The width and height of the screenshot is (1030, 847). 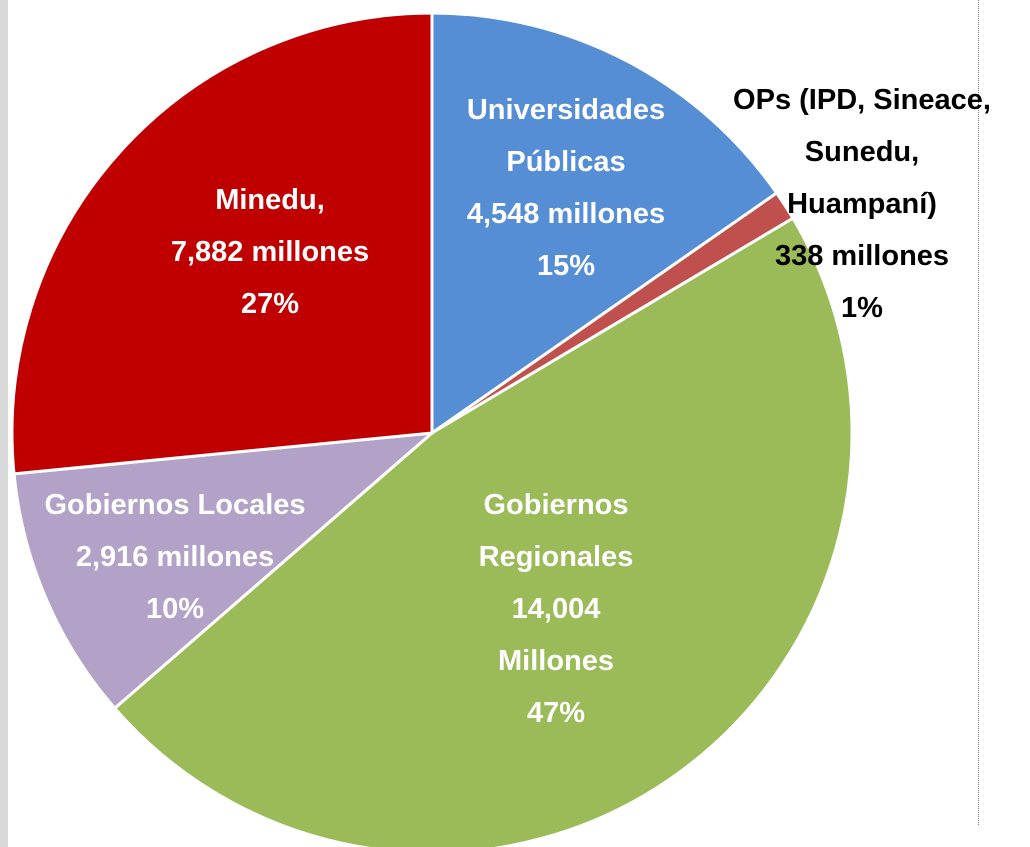 What do you see at coordinates (555, 635) in the screenshot?
I see `value-label: 14,004 Millones` at bounding box center [555, 635].